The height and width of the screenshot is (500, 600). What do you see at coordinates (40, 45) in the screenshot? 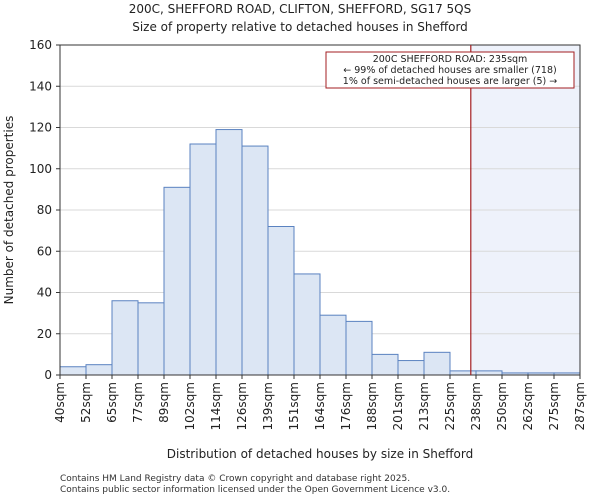
I see `y-tick-label: 160` at bounding box center [40, 45].